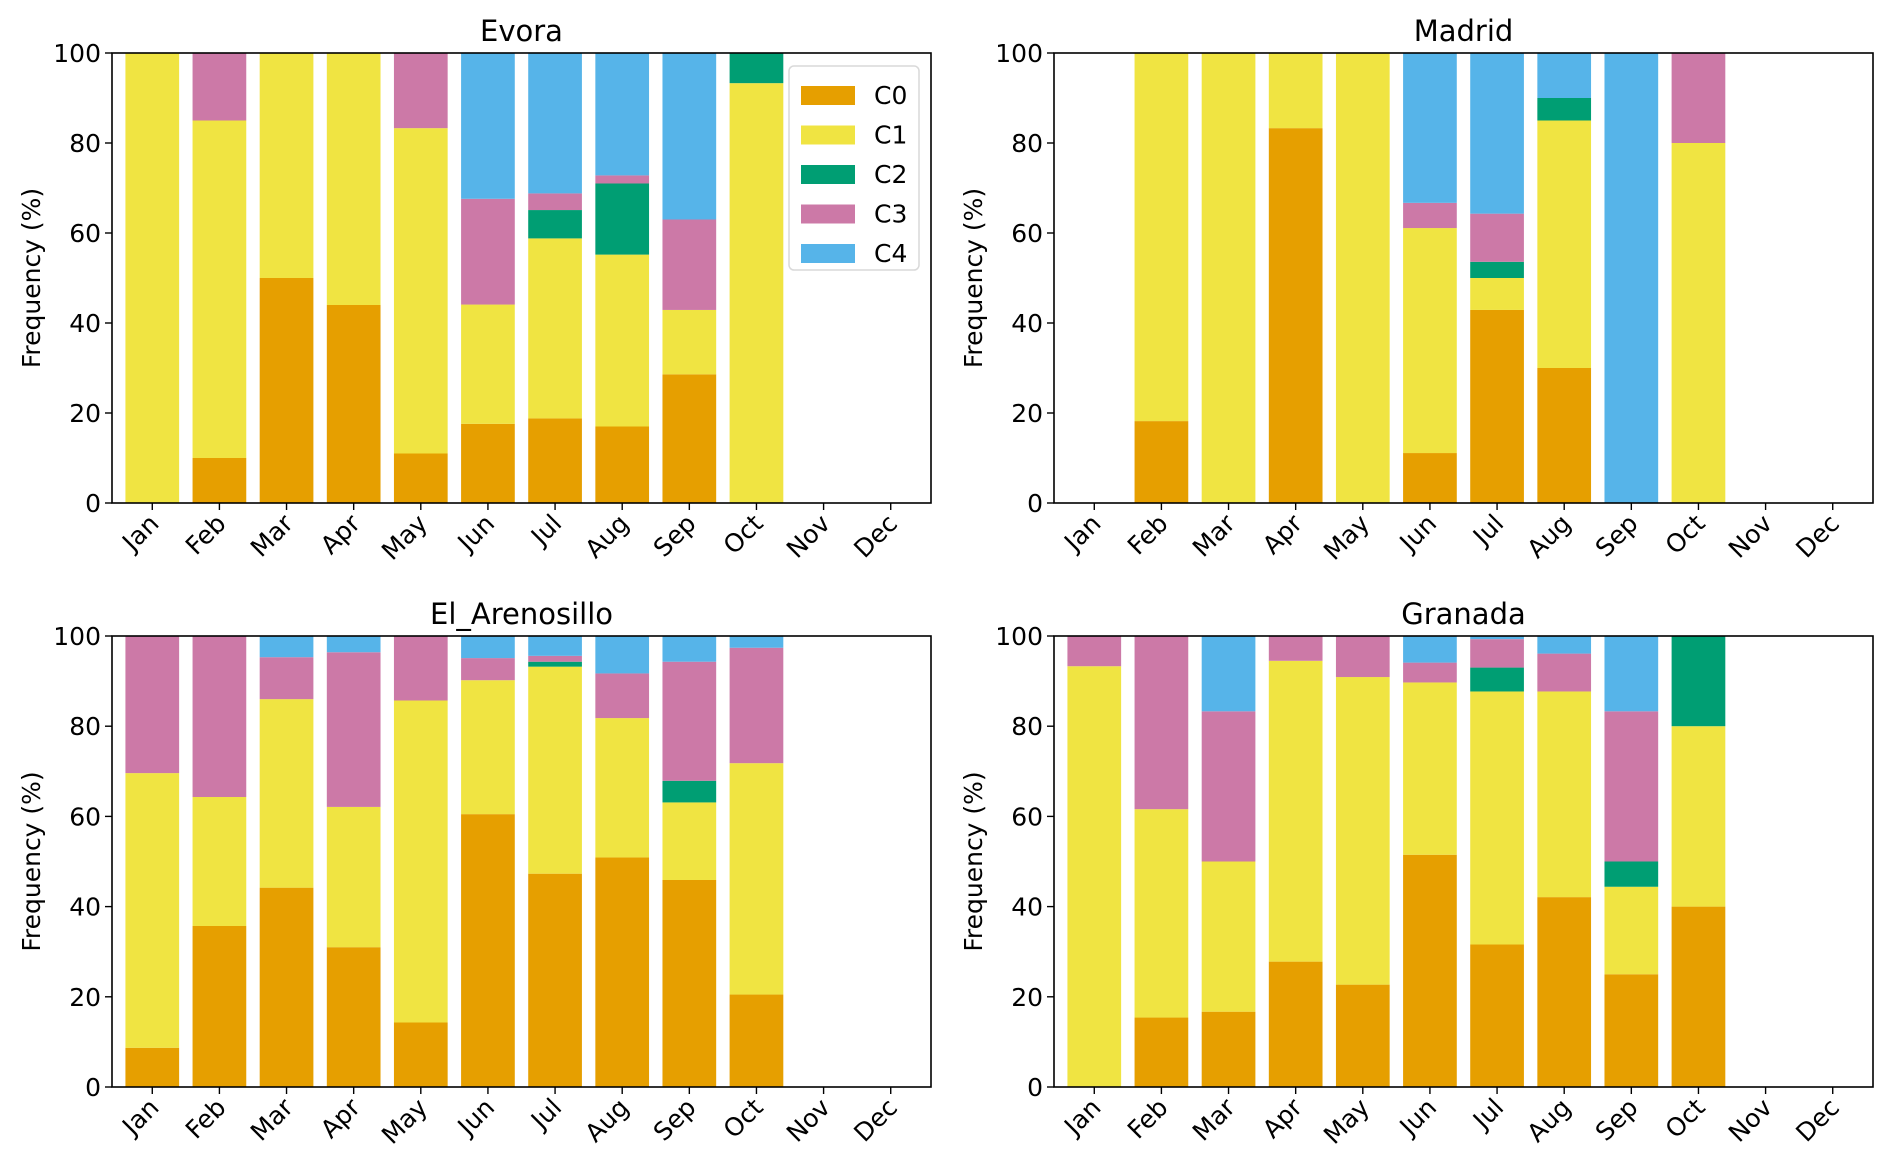 This screenshot has height=1171, width=1892. What do you see at coordinates (286, 678) in the screenshot?
I see `bar-segment-c3-mar` at bounding box center [286, 678].